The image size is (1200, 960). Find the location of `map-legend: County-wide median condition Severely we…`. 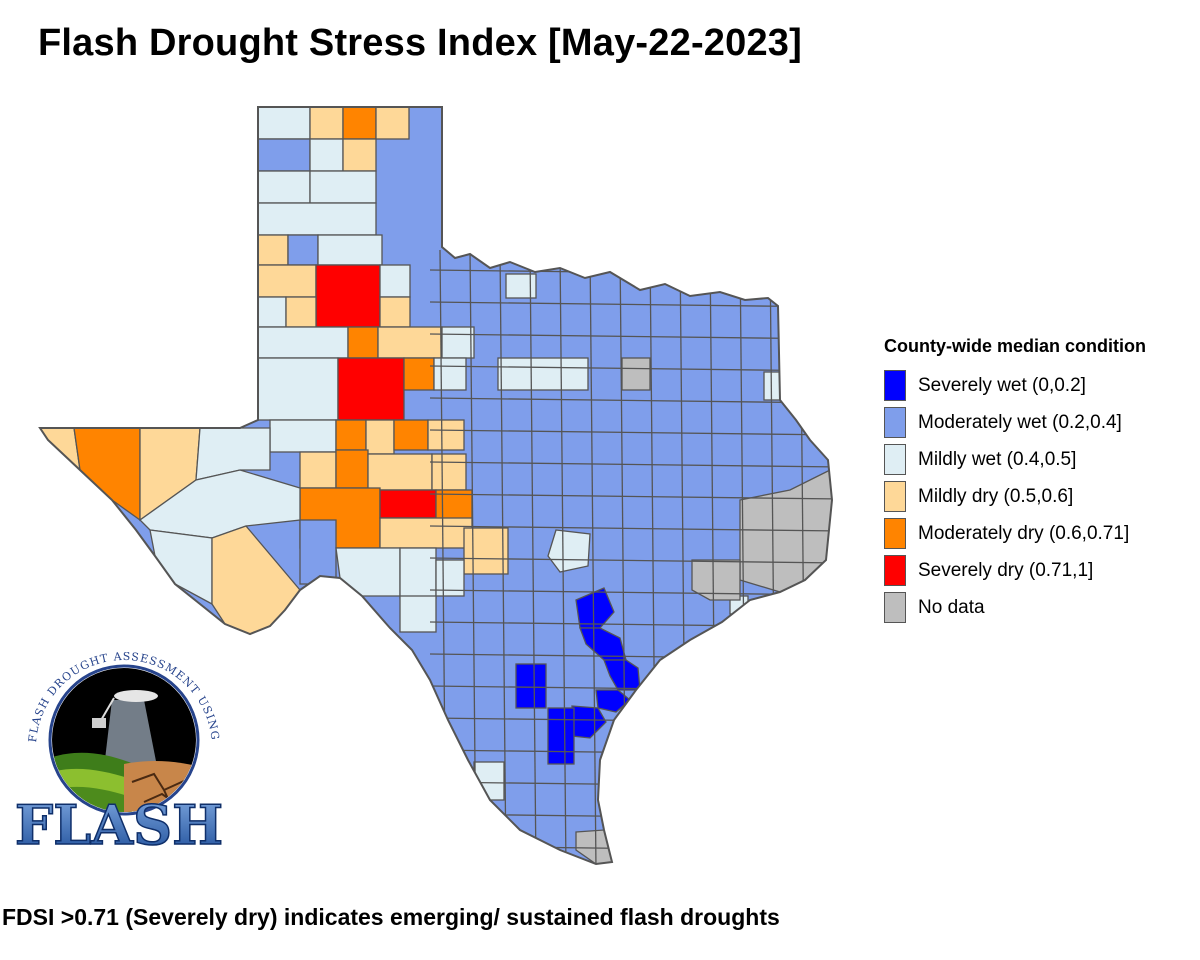

map-legend: County-wide median condition Severely we… is located at coordinates (1015, 481).